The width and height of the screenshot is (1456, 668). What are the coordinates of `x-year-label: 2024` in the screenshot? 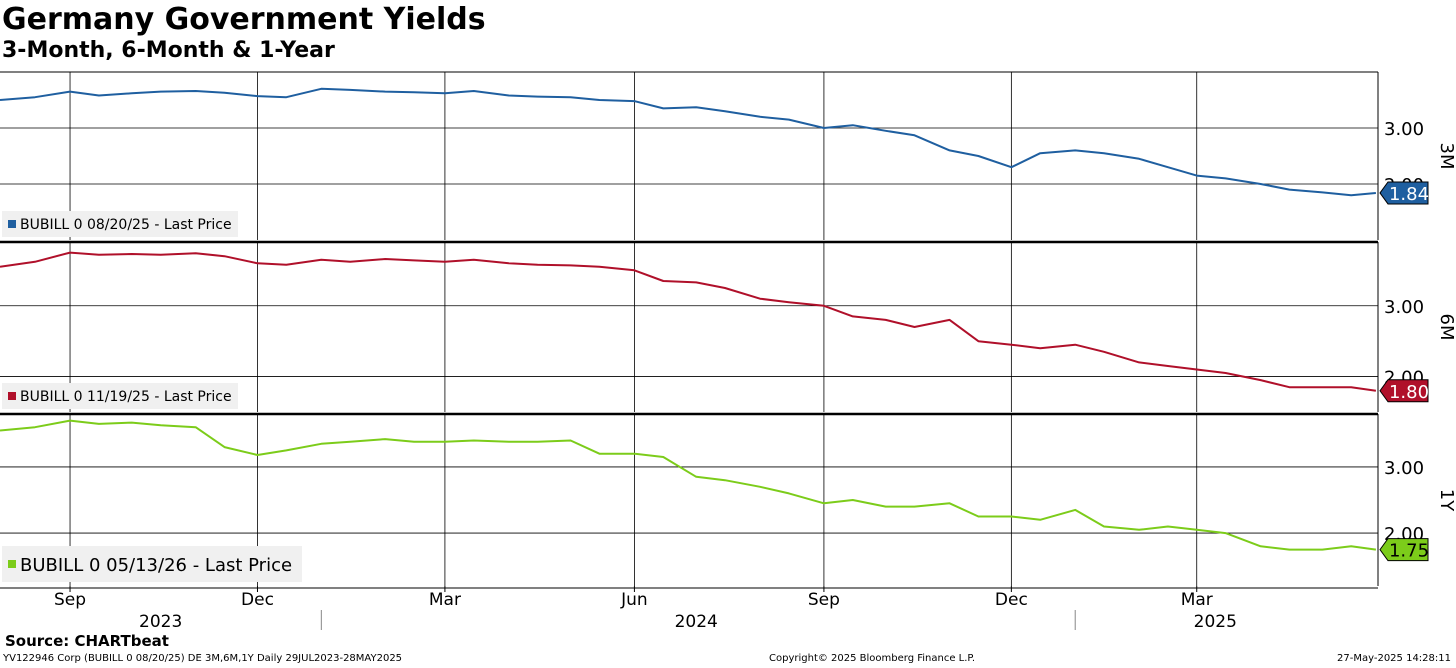 It's located at (696, 622).